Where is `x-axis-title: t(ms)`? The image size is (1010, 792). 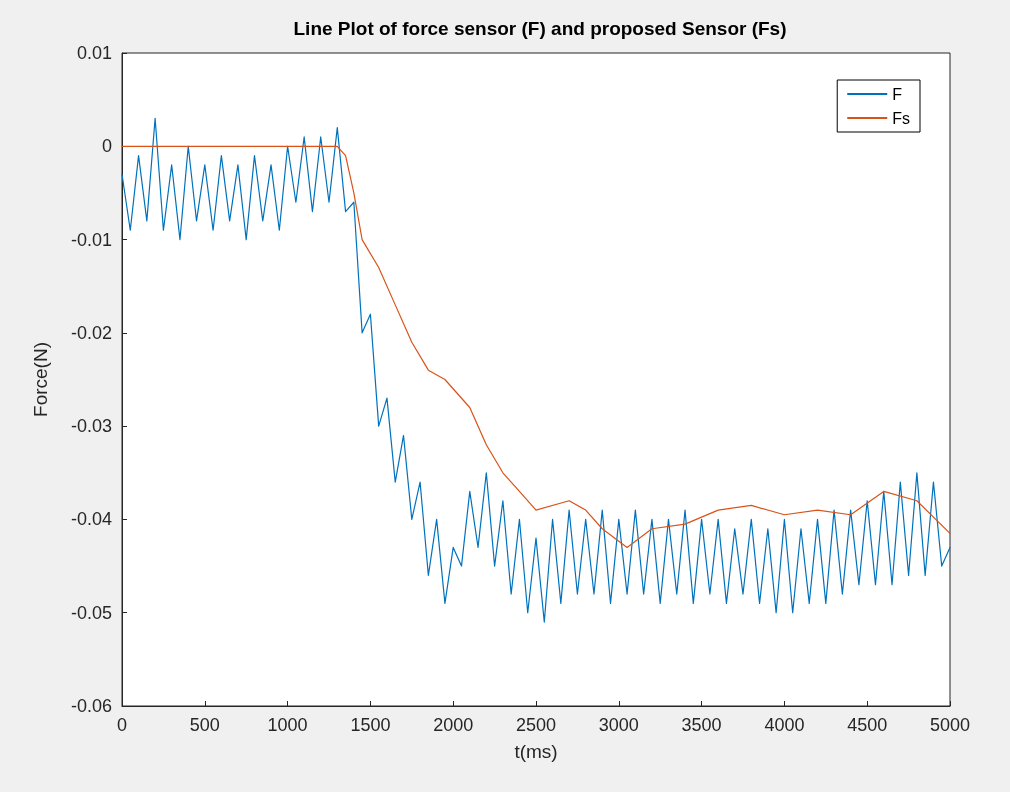
x-axis-title: t(ms) is located at coordinates (536, 751).